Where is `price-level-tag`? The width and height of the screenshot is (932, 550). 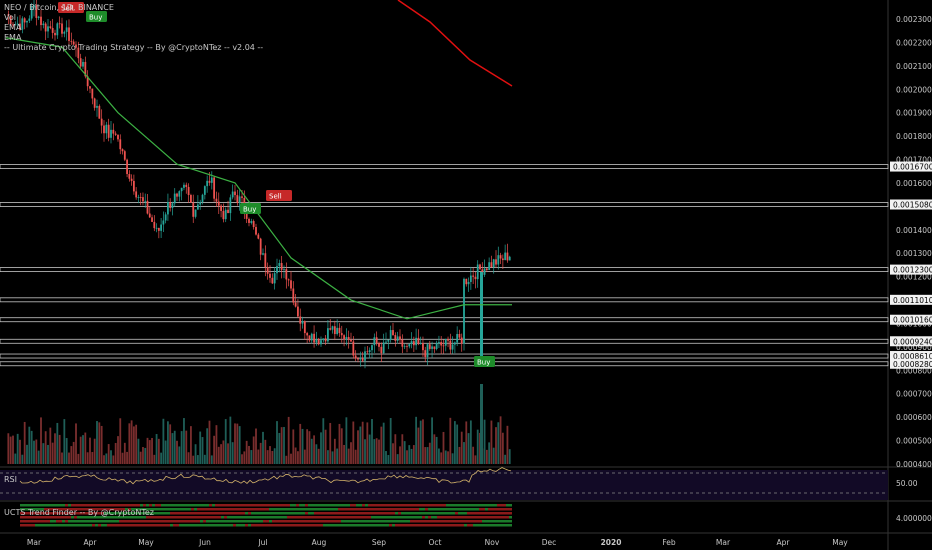
price-level-tag is located at coordinates (911, 319).